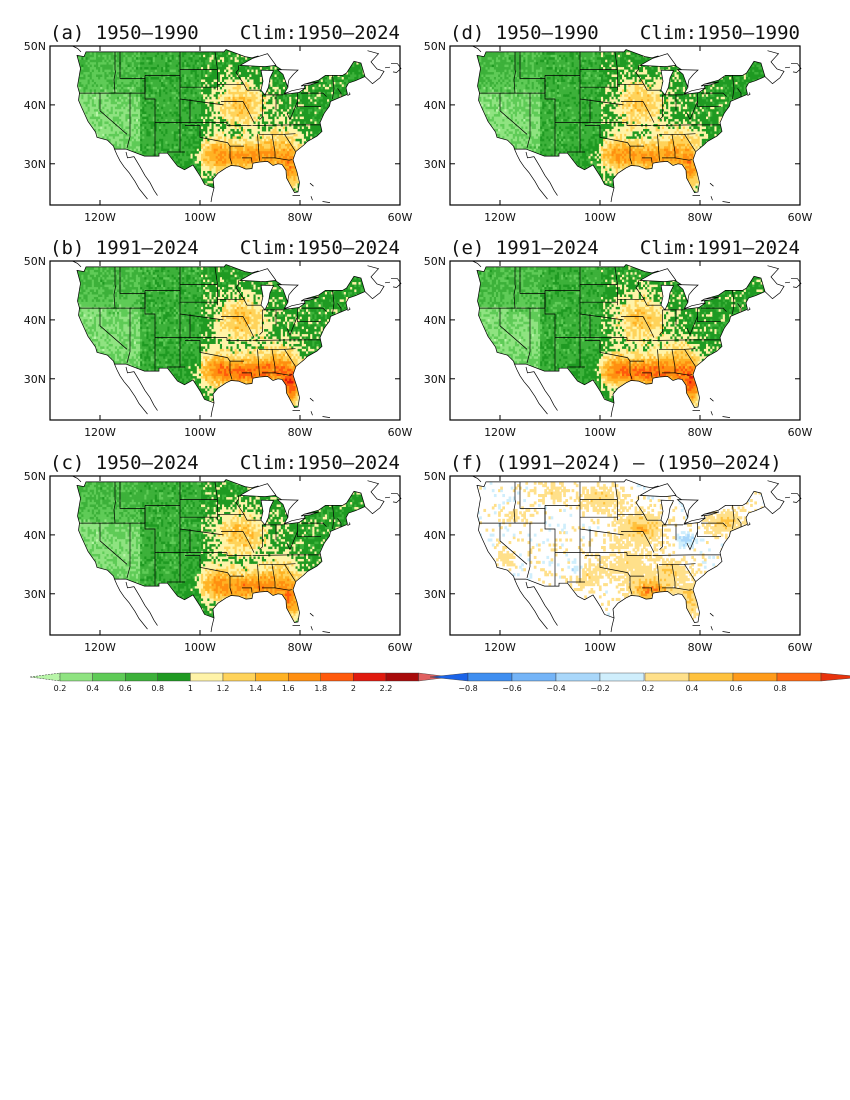  What do you see at coordinates (124, 248) in the screenshot?
I see `panel-title-b: (b) 1991—2024` at bounding box center [124, 248].